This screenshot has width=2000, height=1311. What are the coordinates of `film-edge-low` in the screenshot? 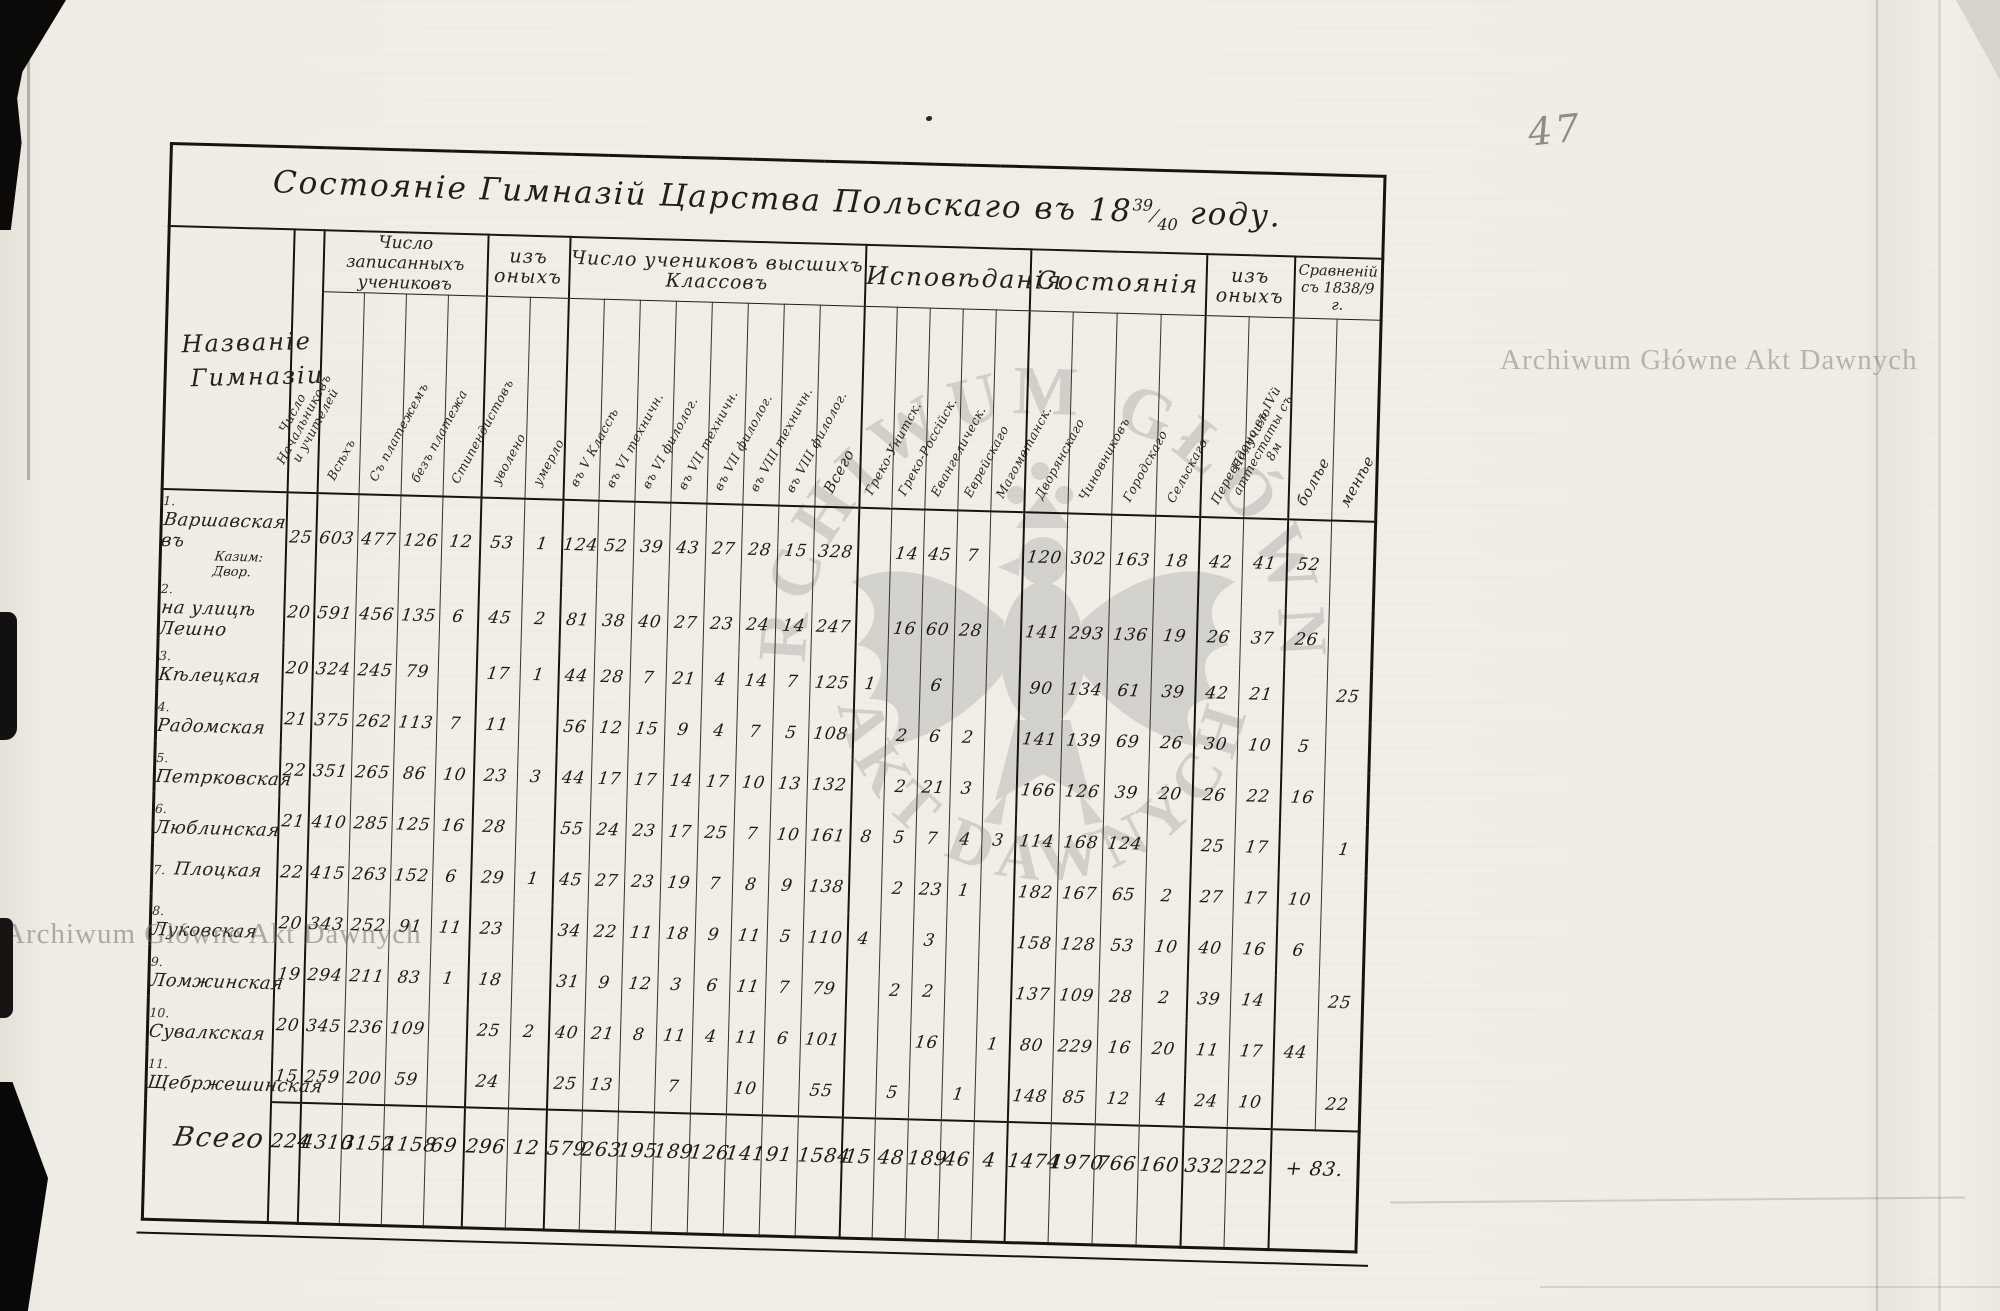 It's located at (6, 968).